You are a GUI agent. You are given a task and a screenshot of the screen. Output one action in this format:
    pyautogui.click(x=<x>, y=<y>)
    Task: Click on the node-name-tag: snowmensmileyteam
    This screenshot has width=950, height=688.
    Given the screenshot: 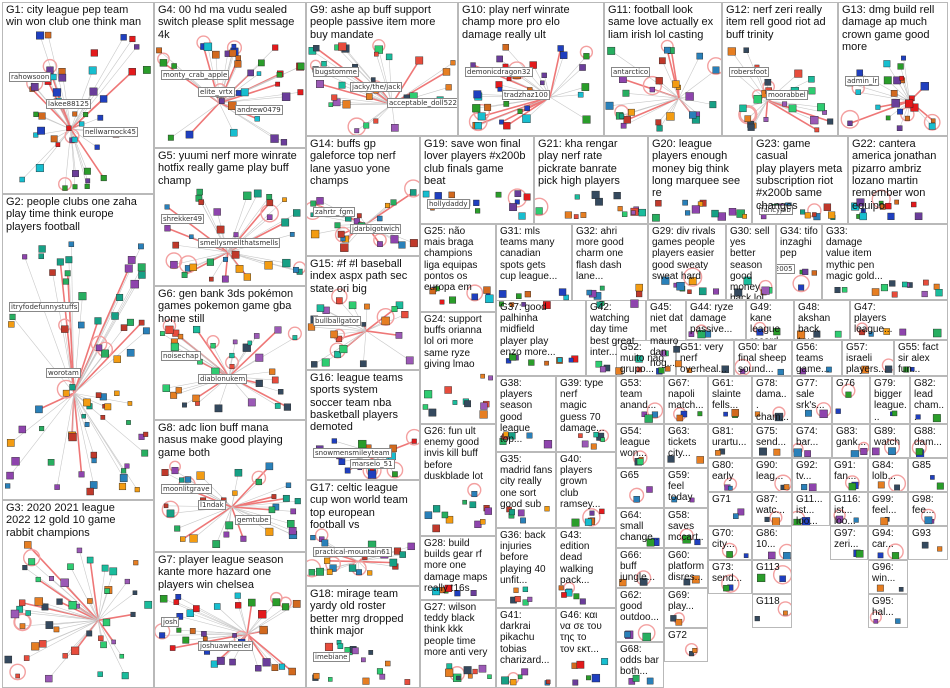 What is the action you would take?
    pyautogui.click(x=352, y=452)
    